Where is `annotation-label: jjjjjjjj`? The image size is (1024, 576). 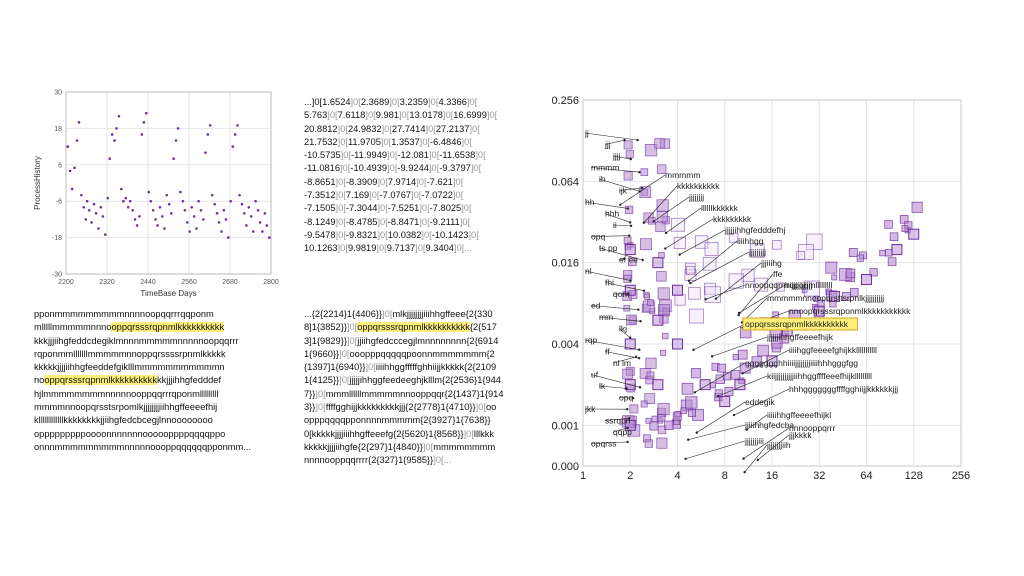 annotation-label: jjjjjjjj is located at coordinates (696, 197).